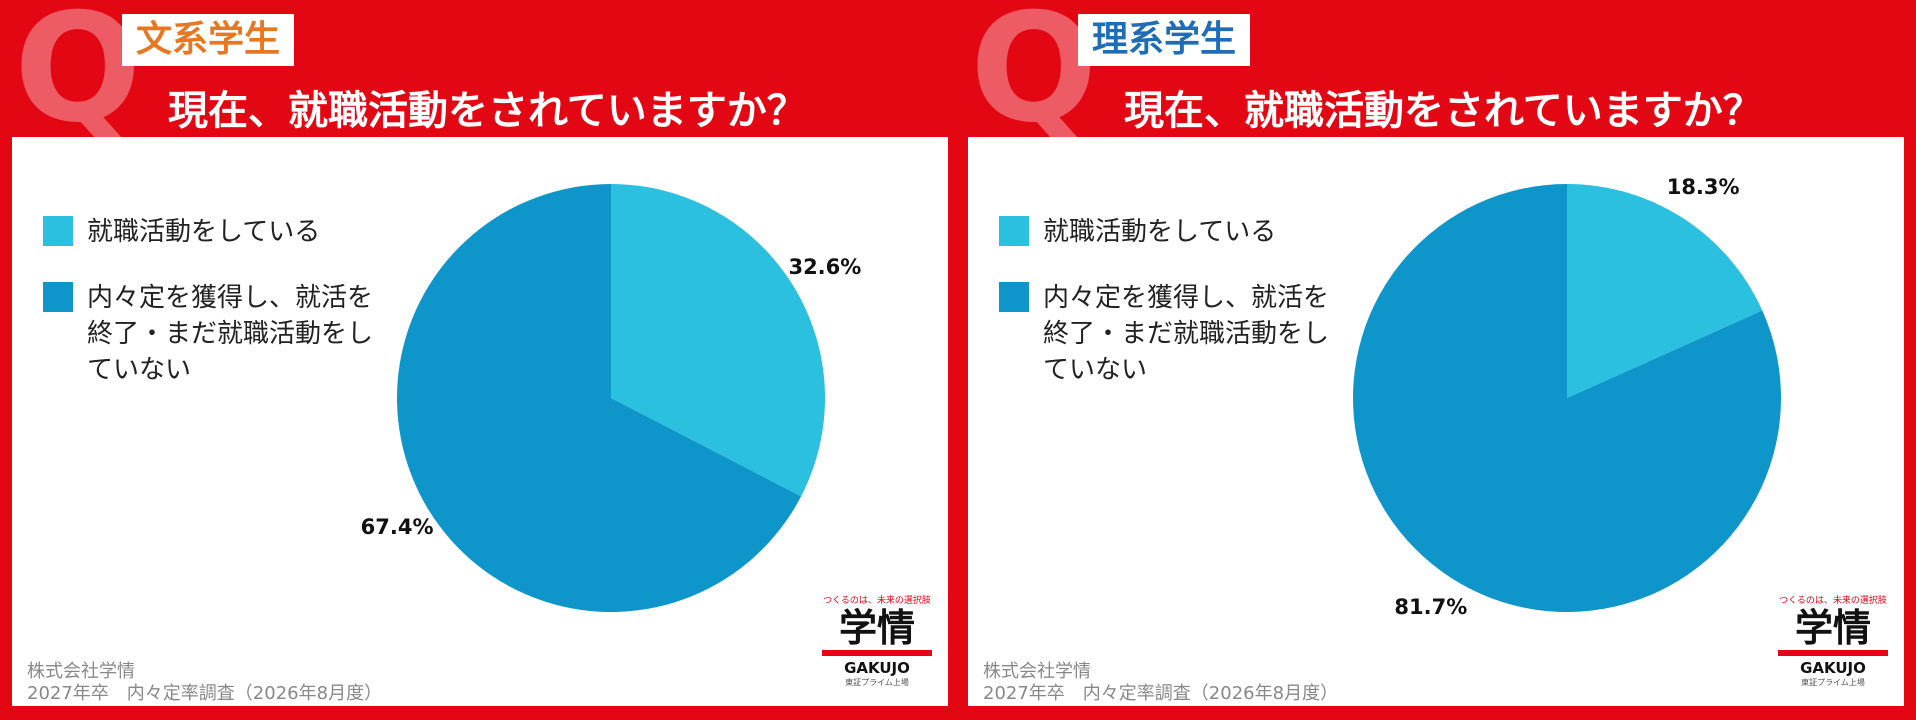 The image size is (1916, 720). I want to click on badge: 理系学生, so click(1164, 40).